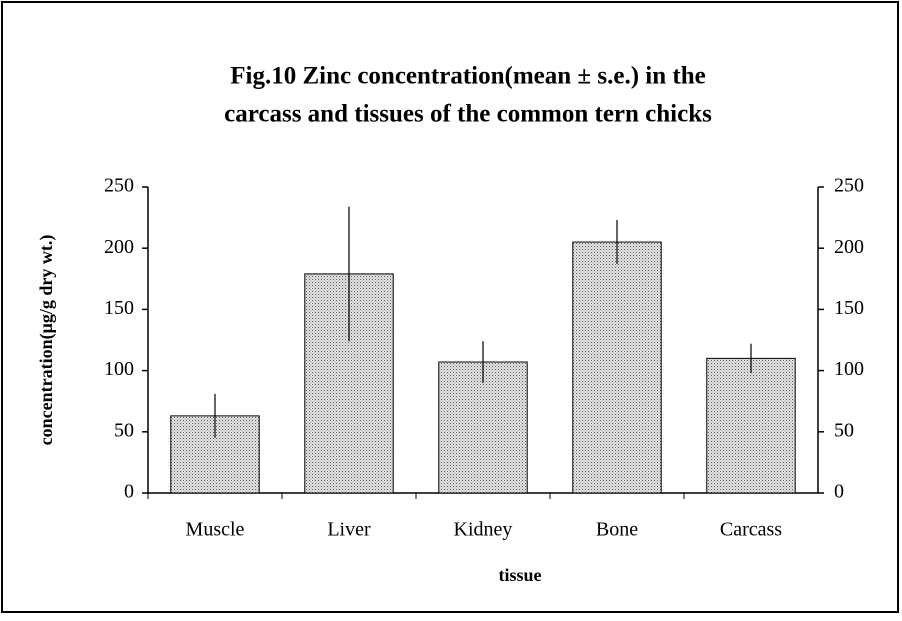  I want to click on y2-tick-label: 0, so click(839, 492).